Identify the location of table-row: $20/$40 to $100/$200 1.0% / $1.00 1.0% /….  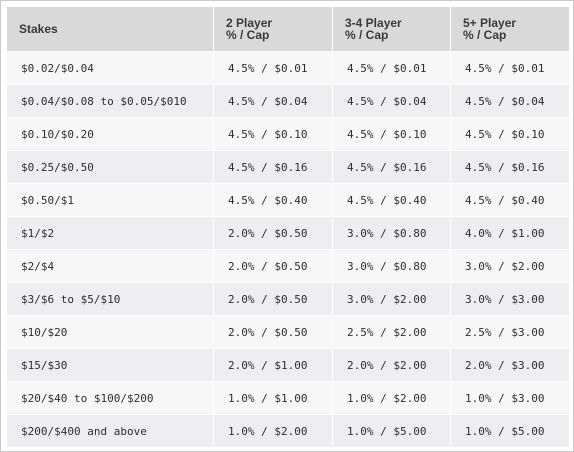
(288, 398).